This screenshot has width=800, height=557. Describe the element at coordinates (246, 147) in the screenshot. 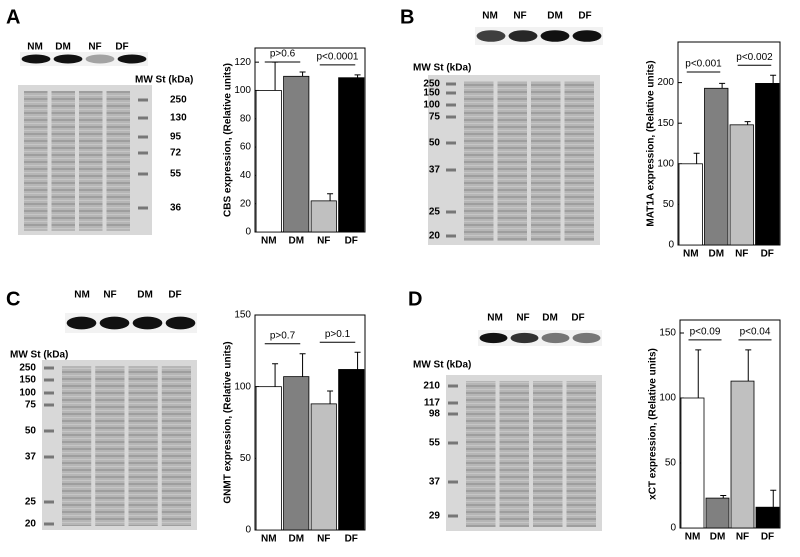

I see `y-tick-label: 60` at that location.